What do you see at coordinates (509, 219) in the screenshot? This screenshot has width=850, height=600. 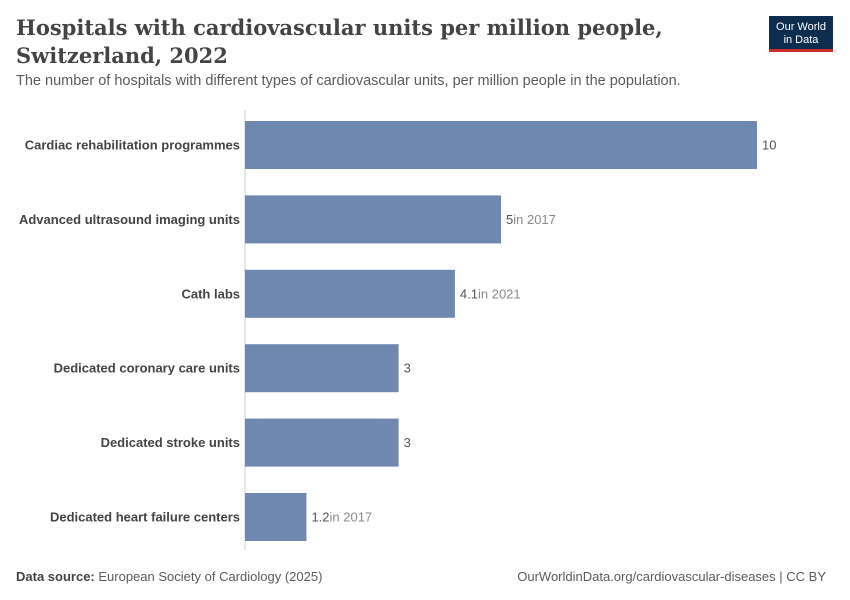 I see `value-number: 5` at bounding box center [509, 219].